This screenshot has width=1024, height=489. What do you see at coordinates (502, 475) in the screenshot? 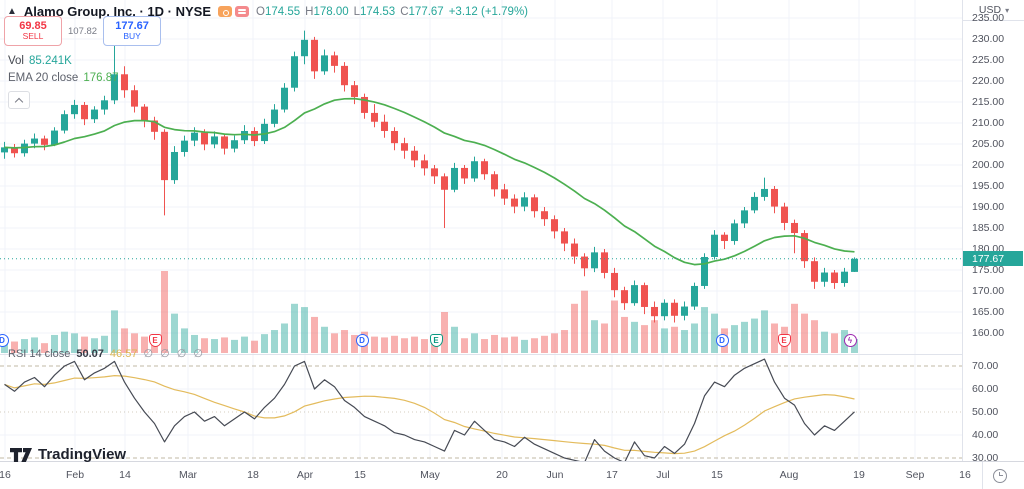
I see `time-axis-tick: 20` at bounding box center [502, 475].